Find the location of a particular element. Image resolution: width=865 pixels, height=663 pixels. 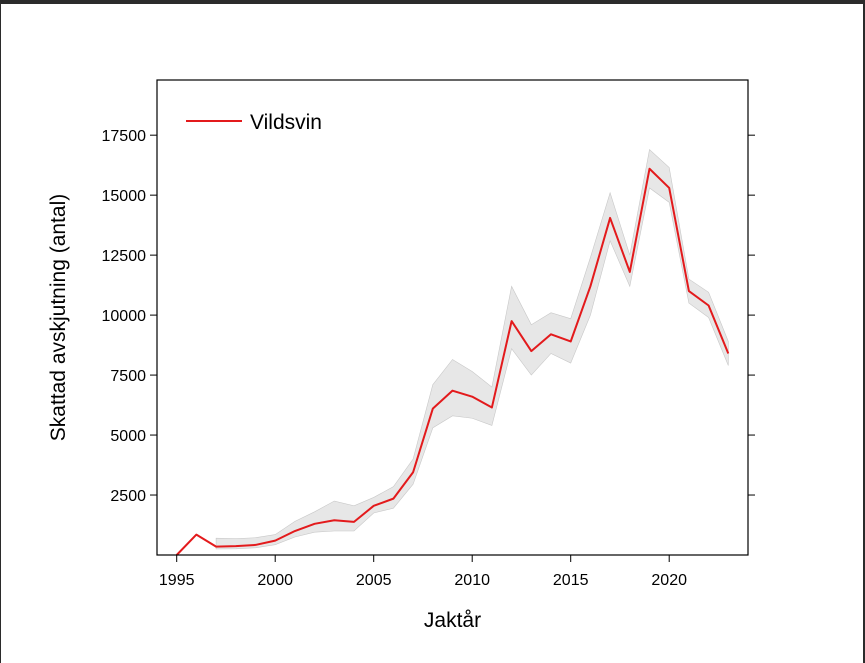

x-tick-label: 1995 is located at coordinates (177, 580).